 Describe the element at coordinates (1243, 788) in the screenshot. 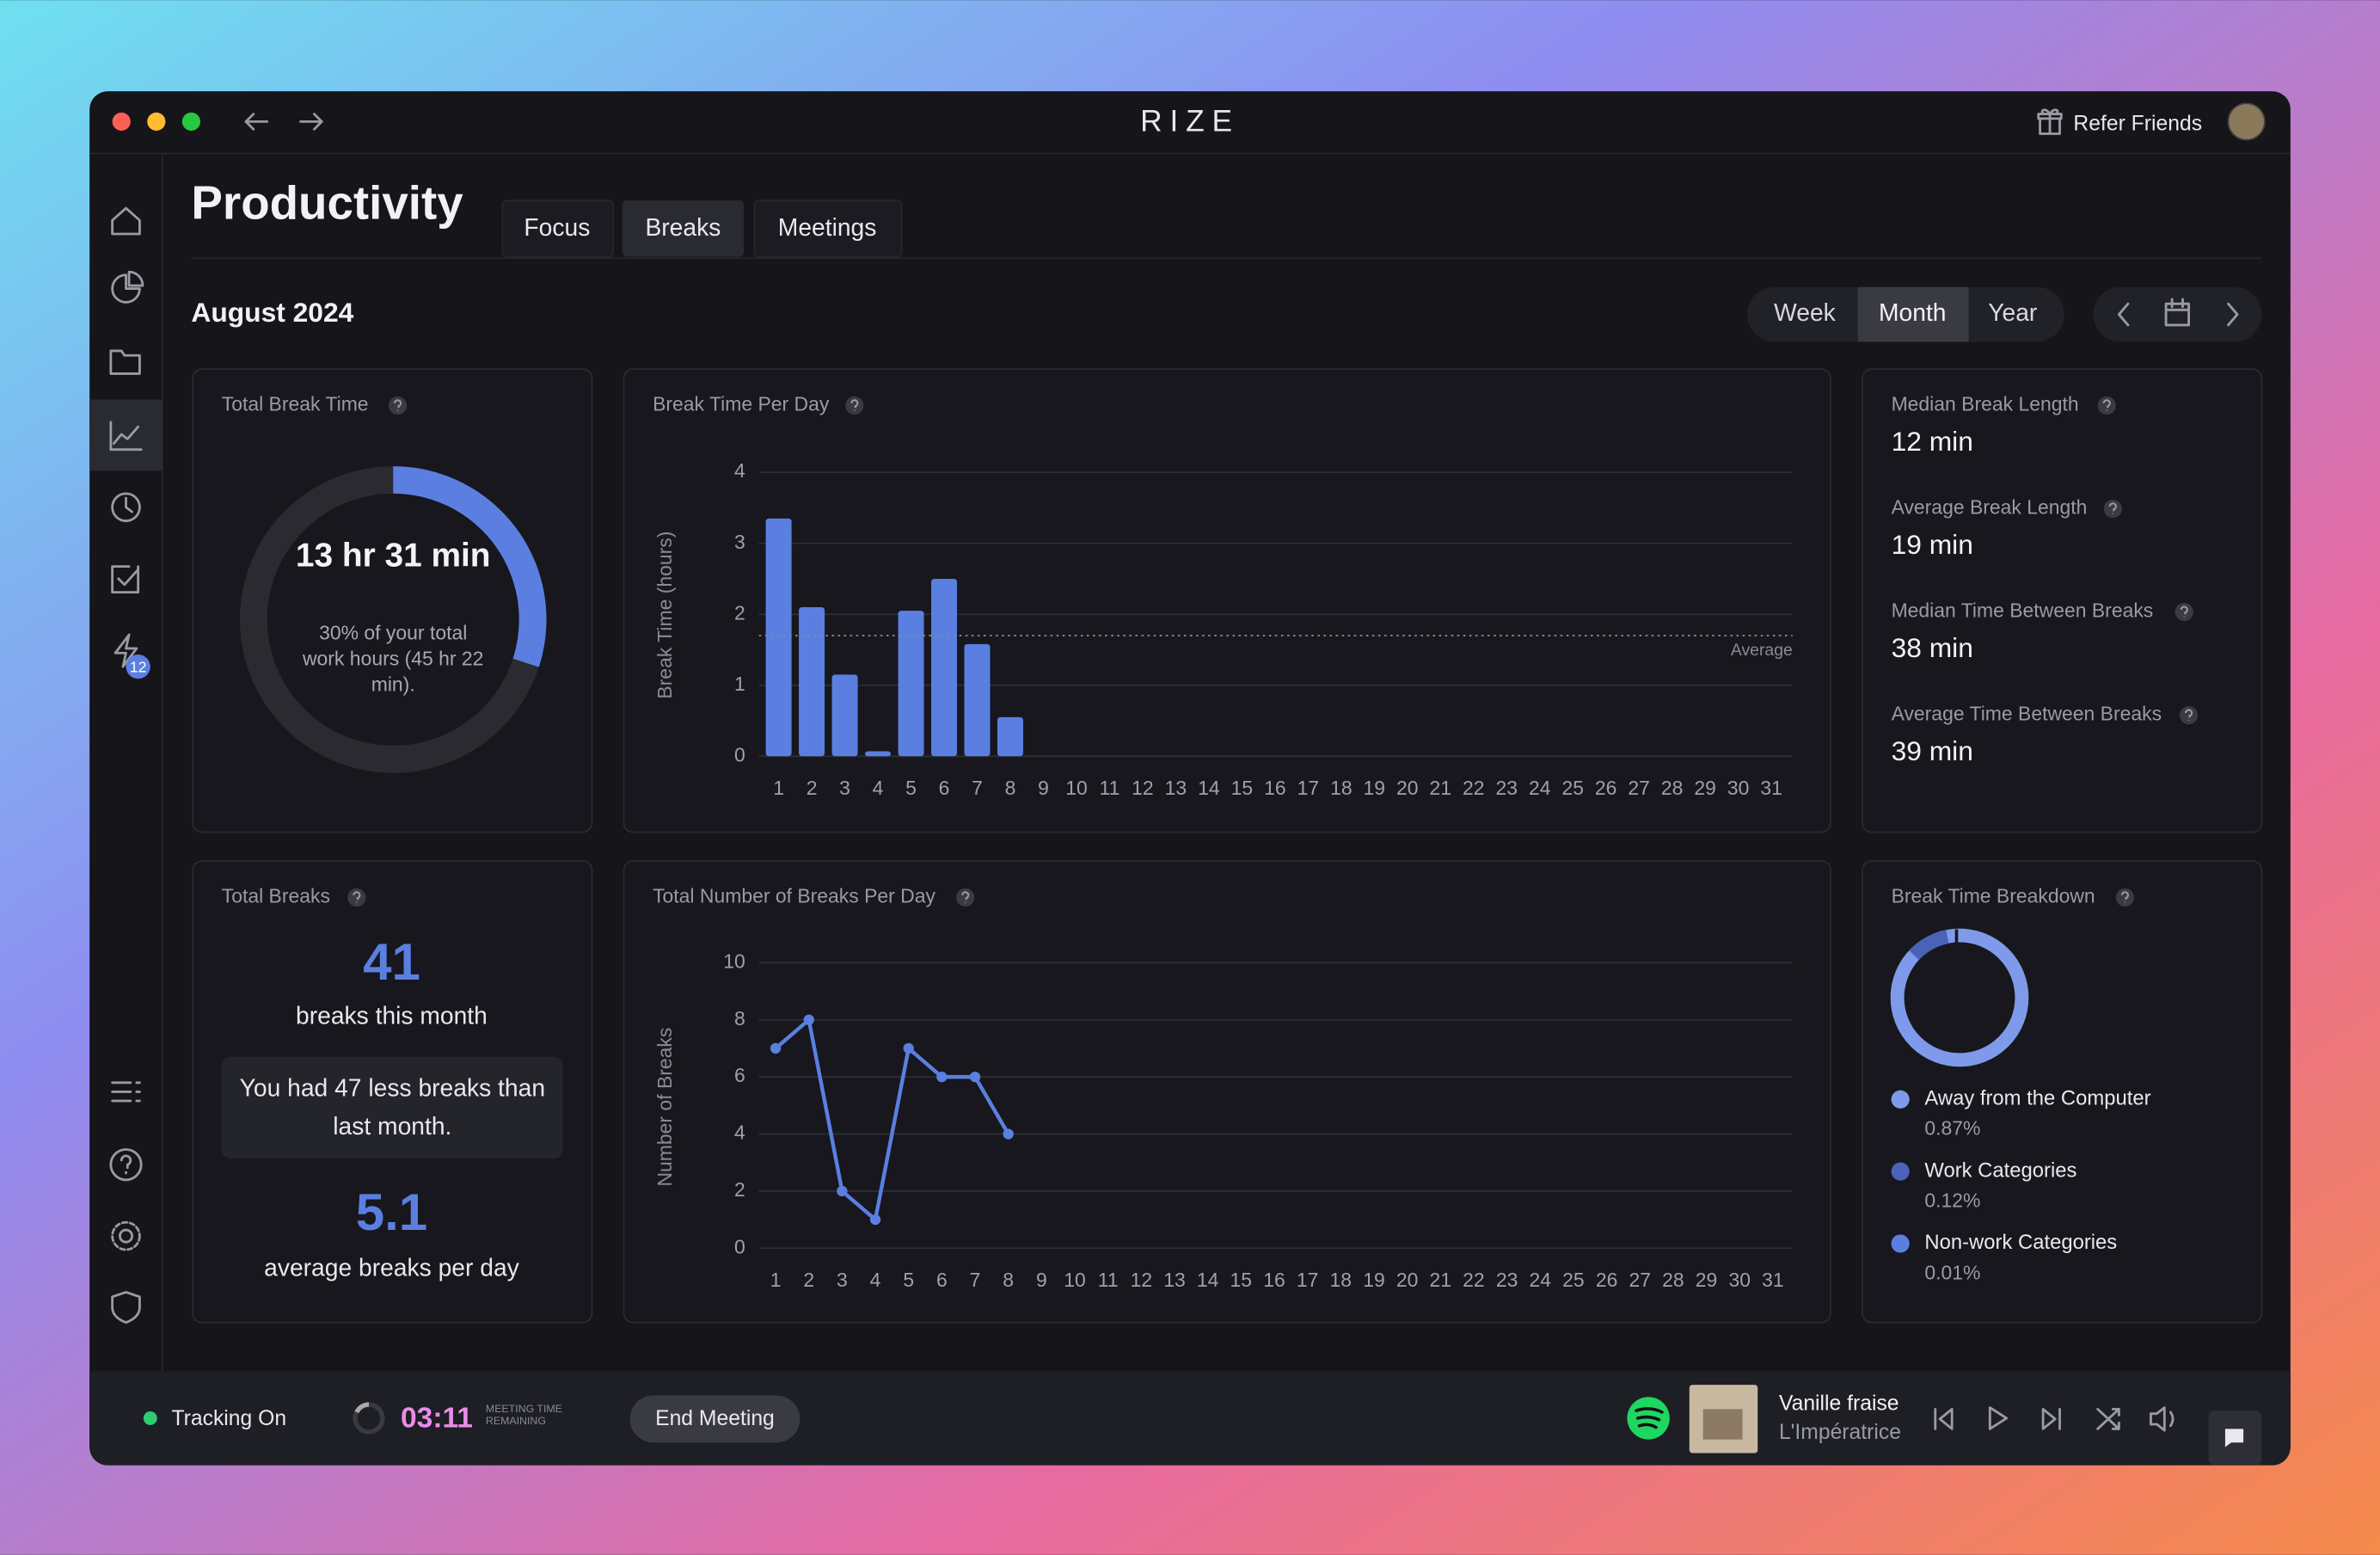

I see `x-tick-label: 15` at that location.